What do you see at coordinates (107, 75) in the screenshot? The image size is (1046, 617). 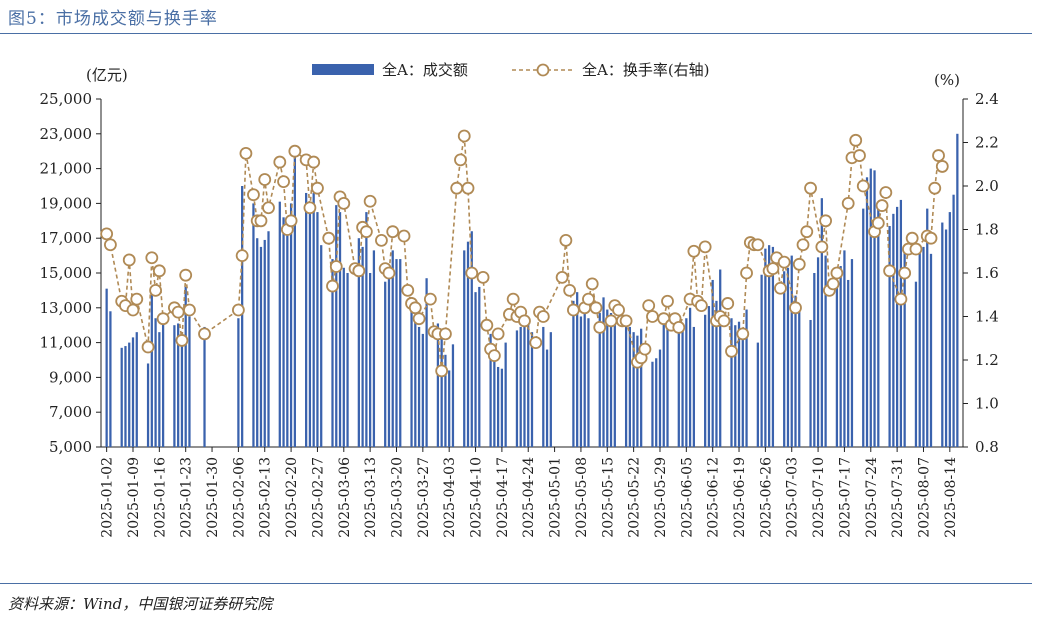 I see `left-axis-unit: (亿元)` at bounding box center [107, 75].